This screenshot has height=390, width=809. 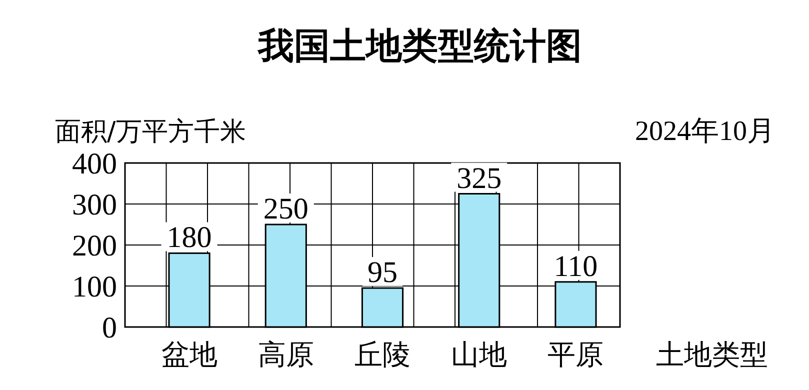 What do you see at coordinates (285, 209) in the screenshot?
I see `data-label: 250` at bounding box center [285, 209].